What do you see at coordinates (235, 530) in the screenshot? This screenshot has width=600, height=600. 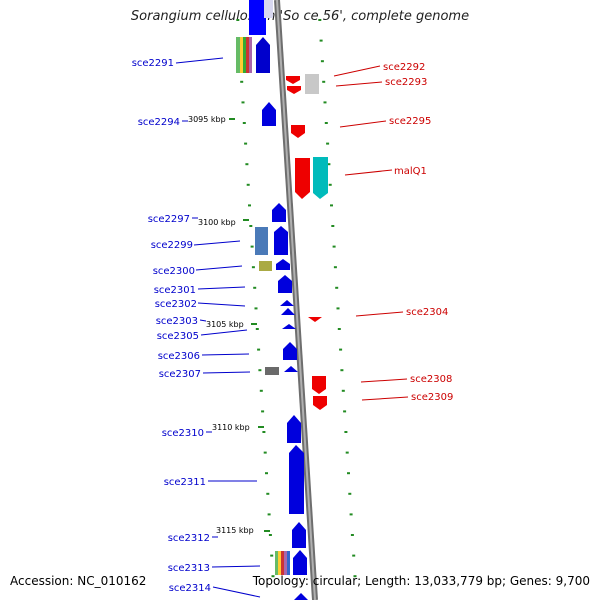 I see `kbp-label: 3115 kbp` at bounding box center [235, 530].